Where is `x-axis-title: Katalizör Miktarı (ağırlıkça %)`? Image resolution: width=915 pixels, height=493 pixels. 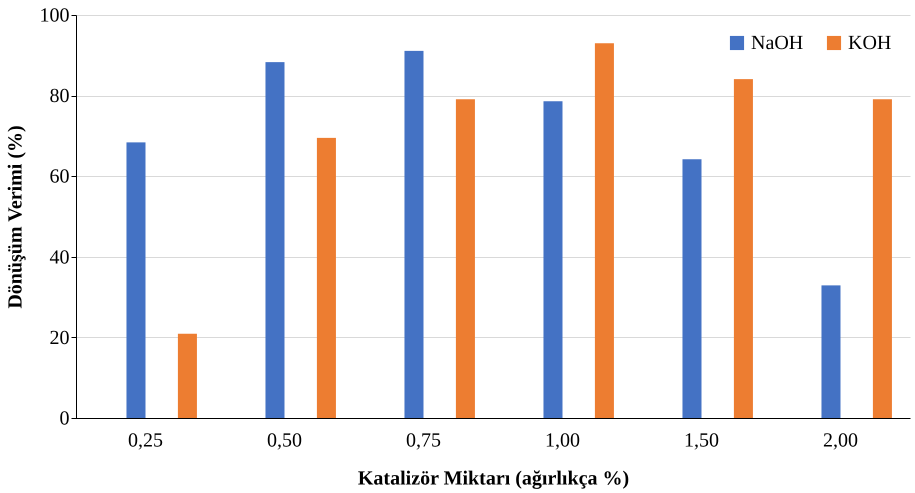 x-axis-title: Katalizör Miktarı (ağırlıkça %) is located at coordinates (494, 479).